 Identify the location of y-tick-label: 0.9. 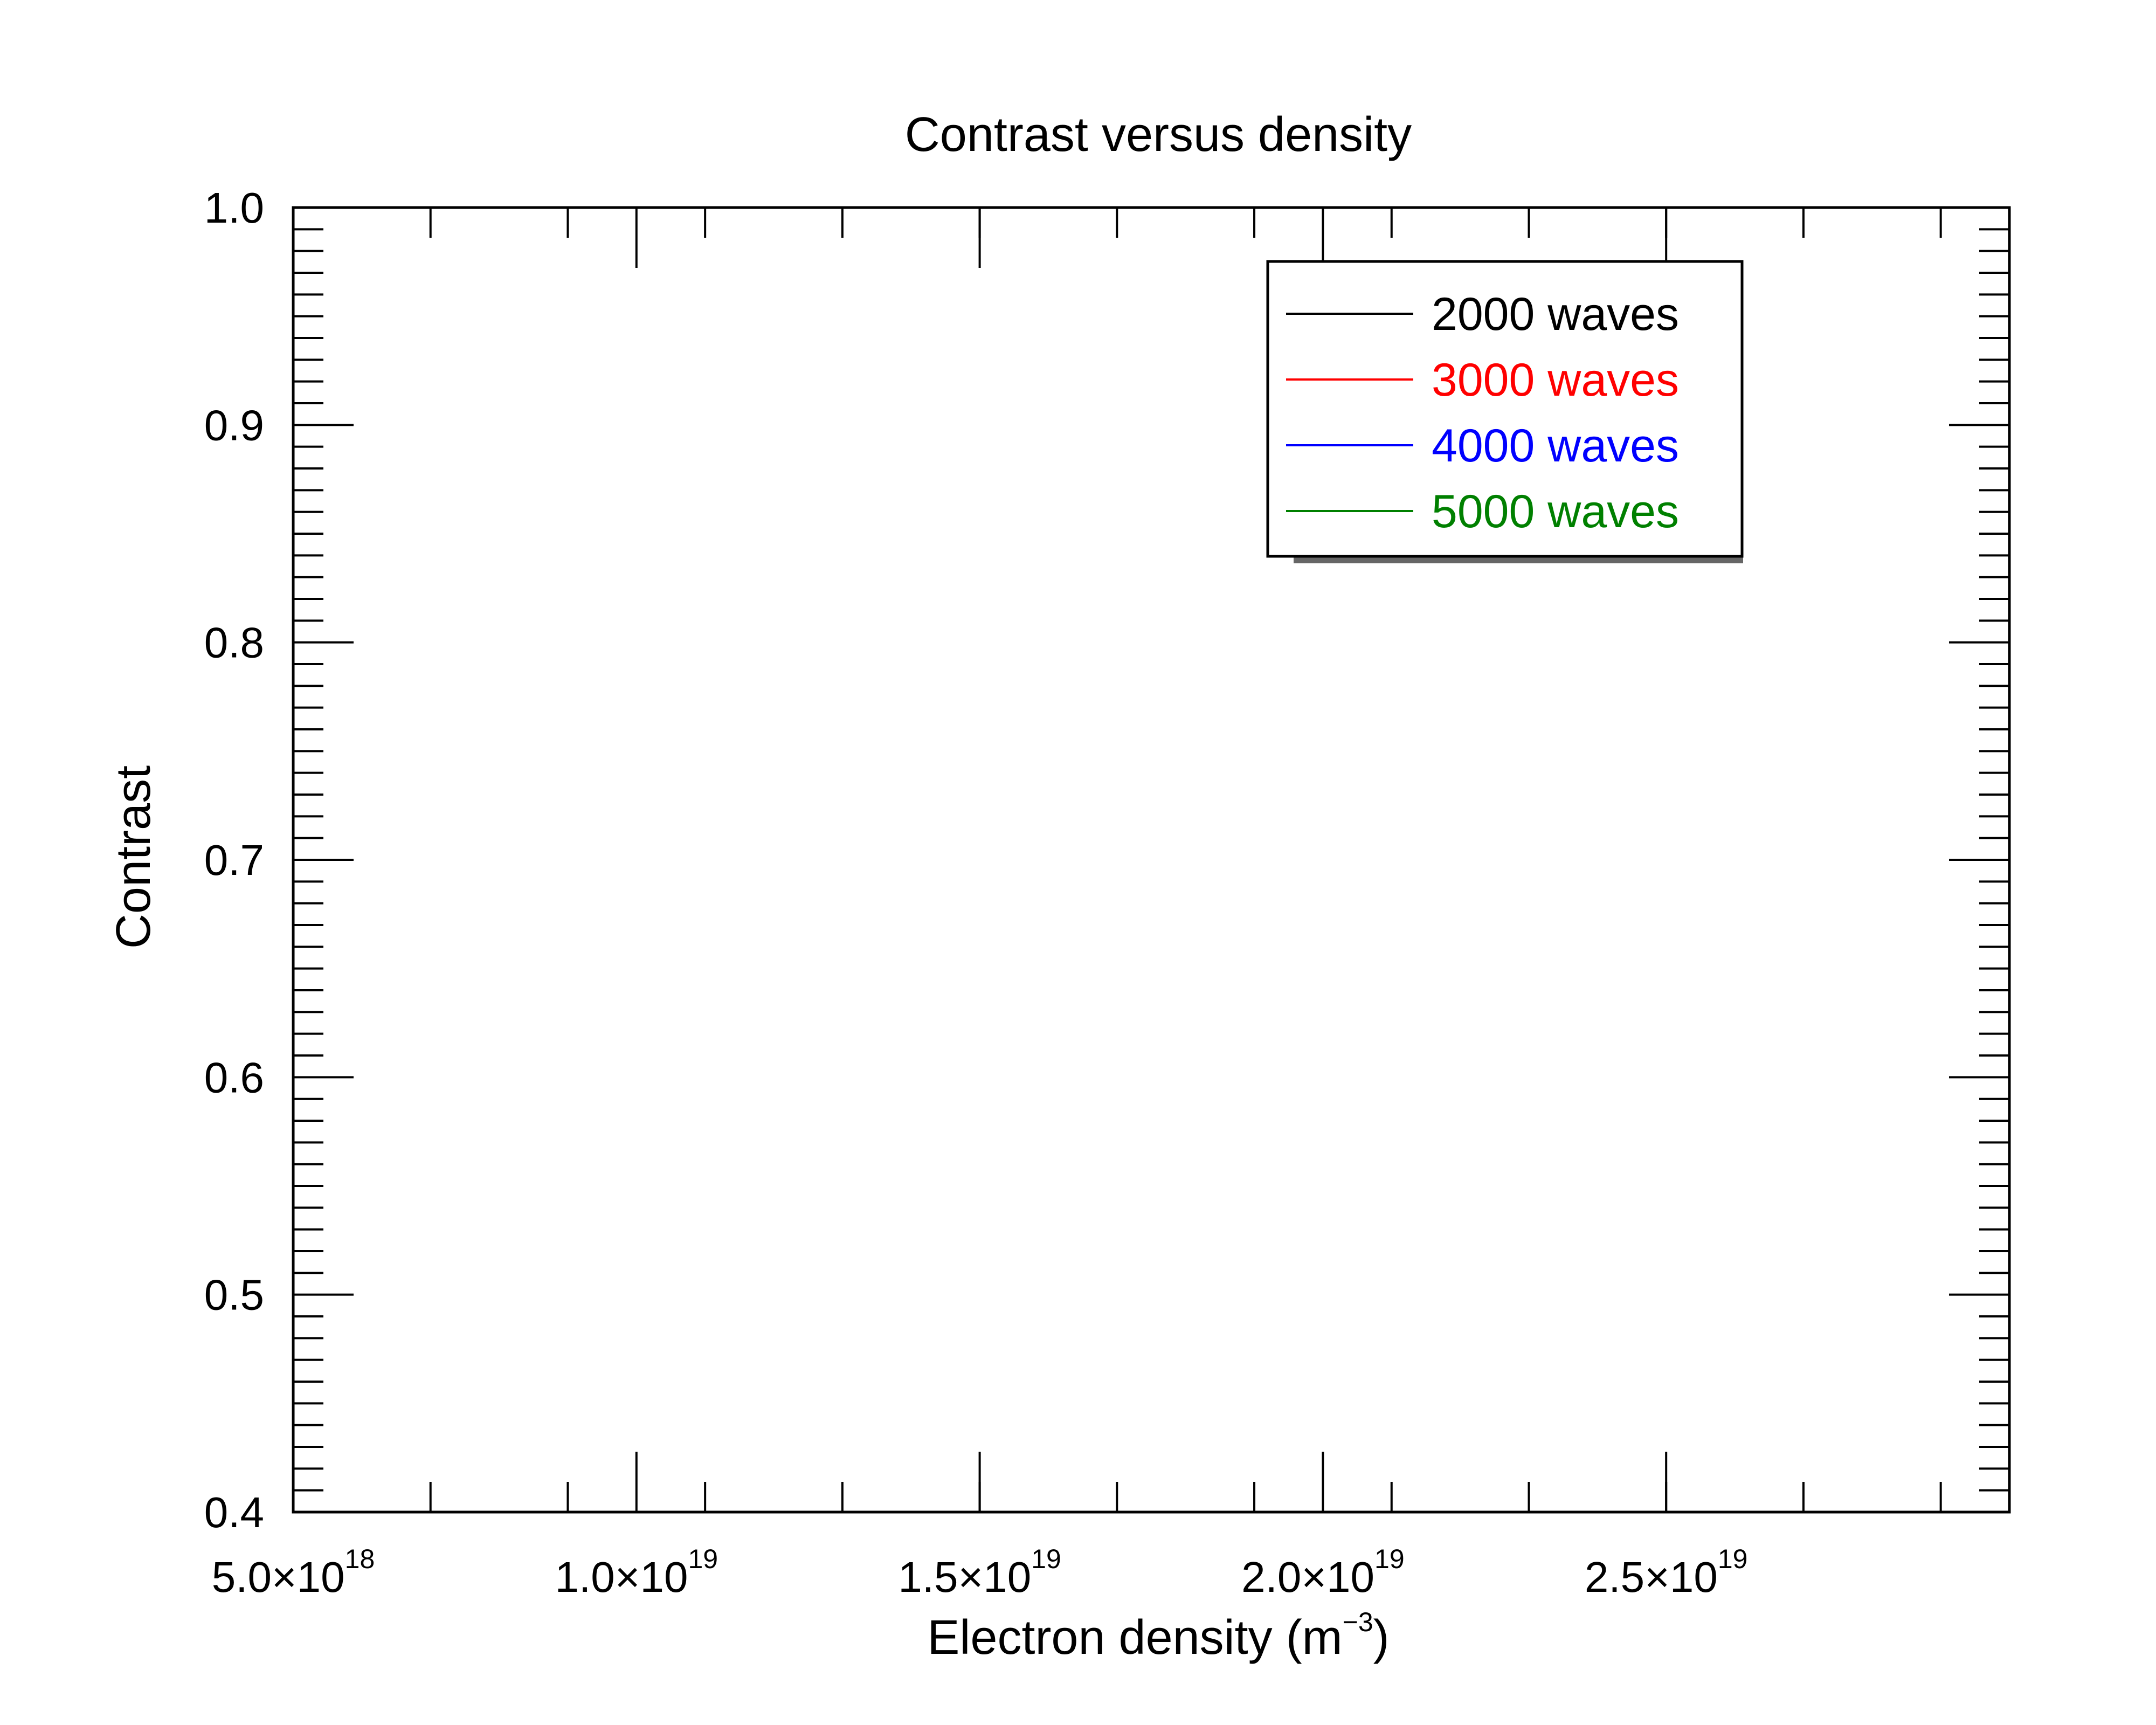
(234, 425).